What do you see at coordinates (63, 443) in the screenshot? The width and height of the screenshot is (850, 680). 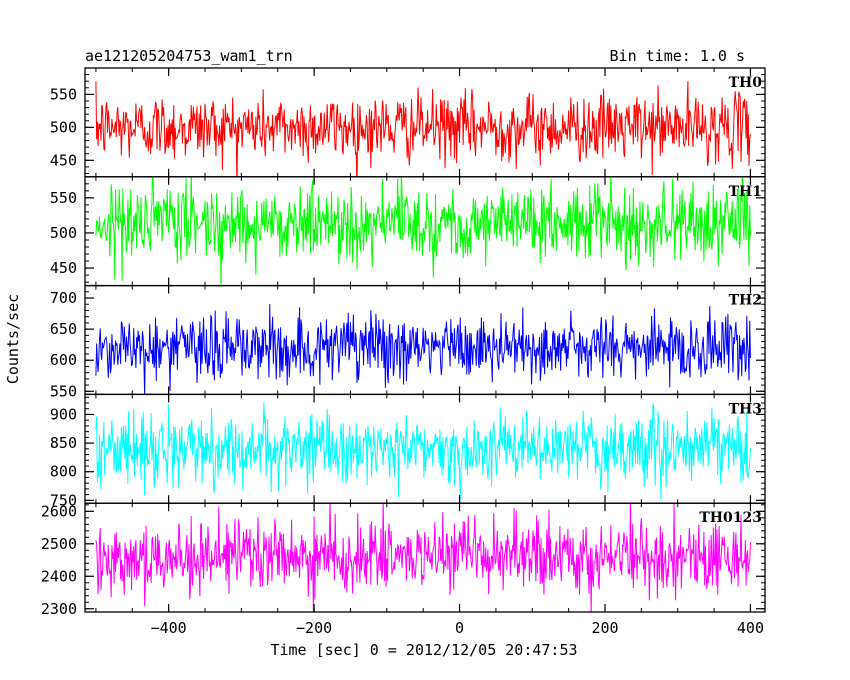 I see `y-tick-label: 850` at bounding box center [63, 443].